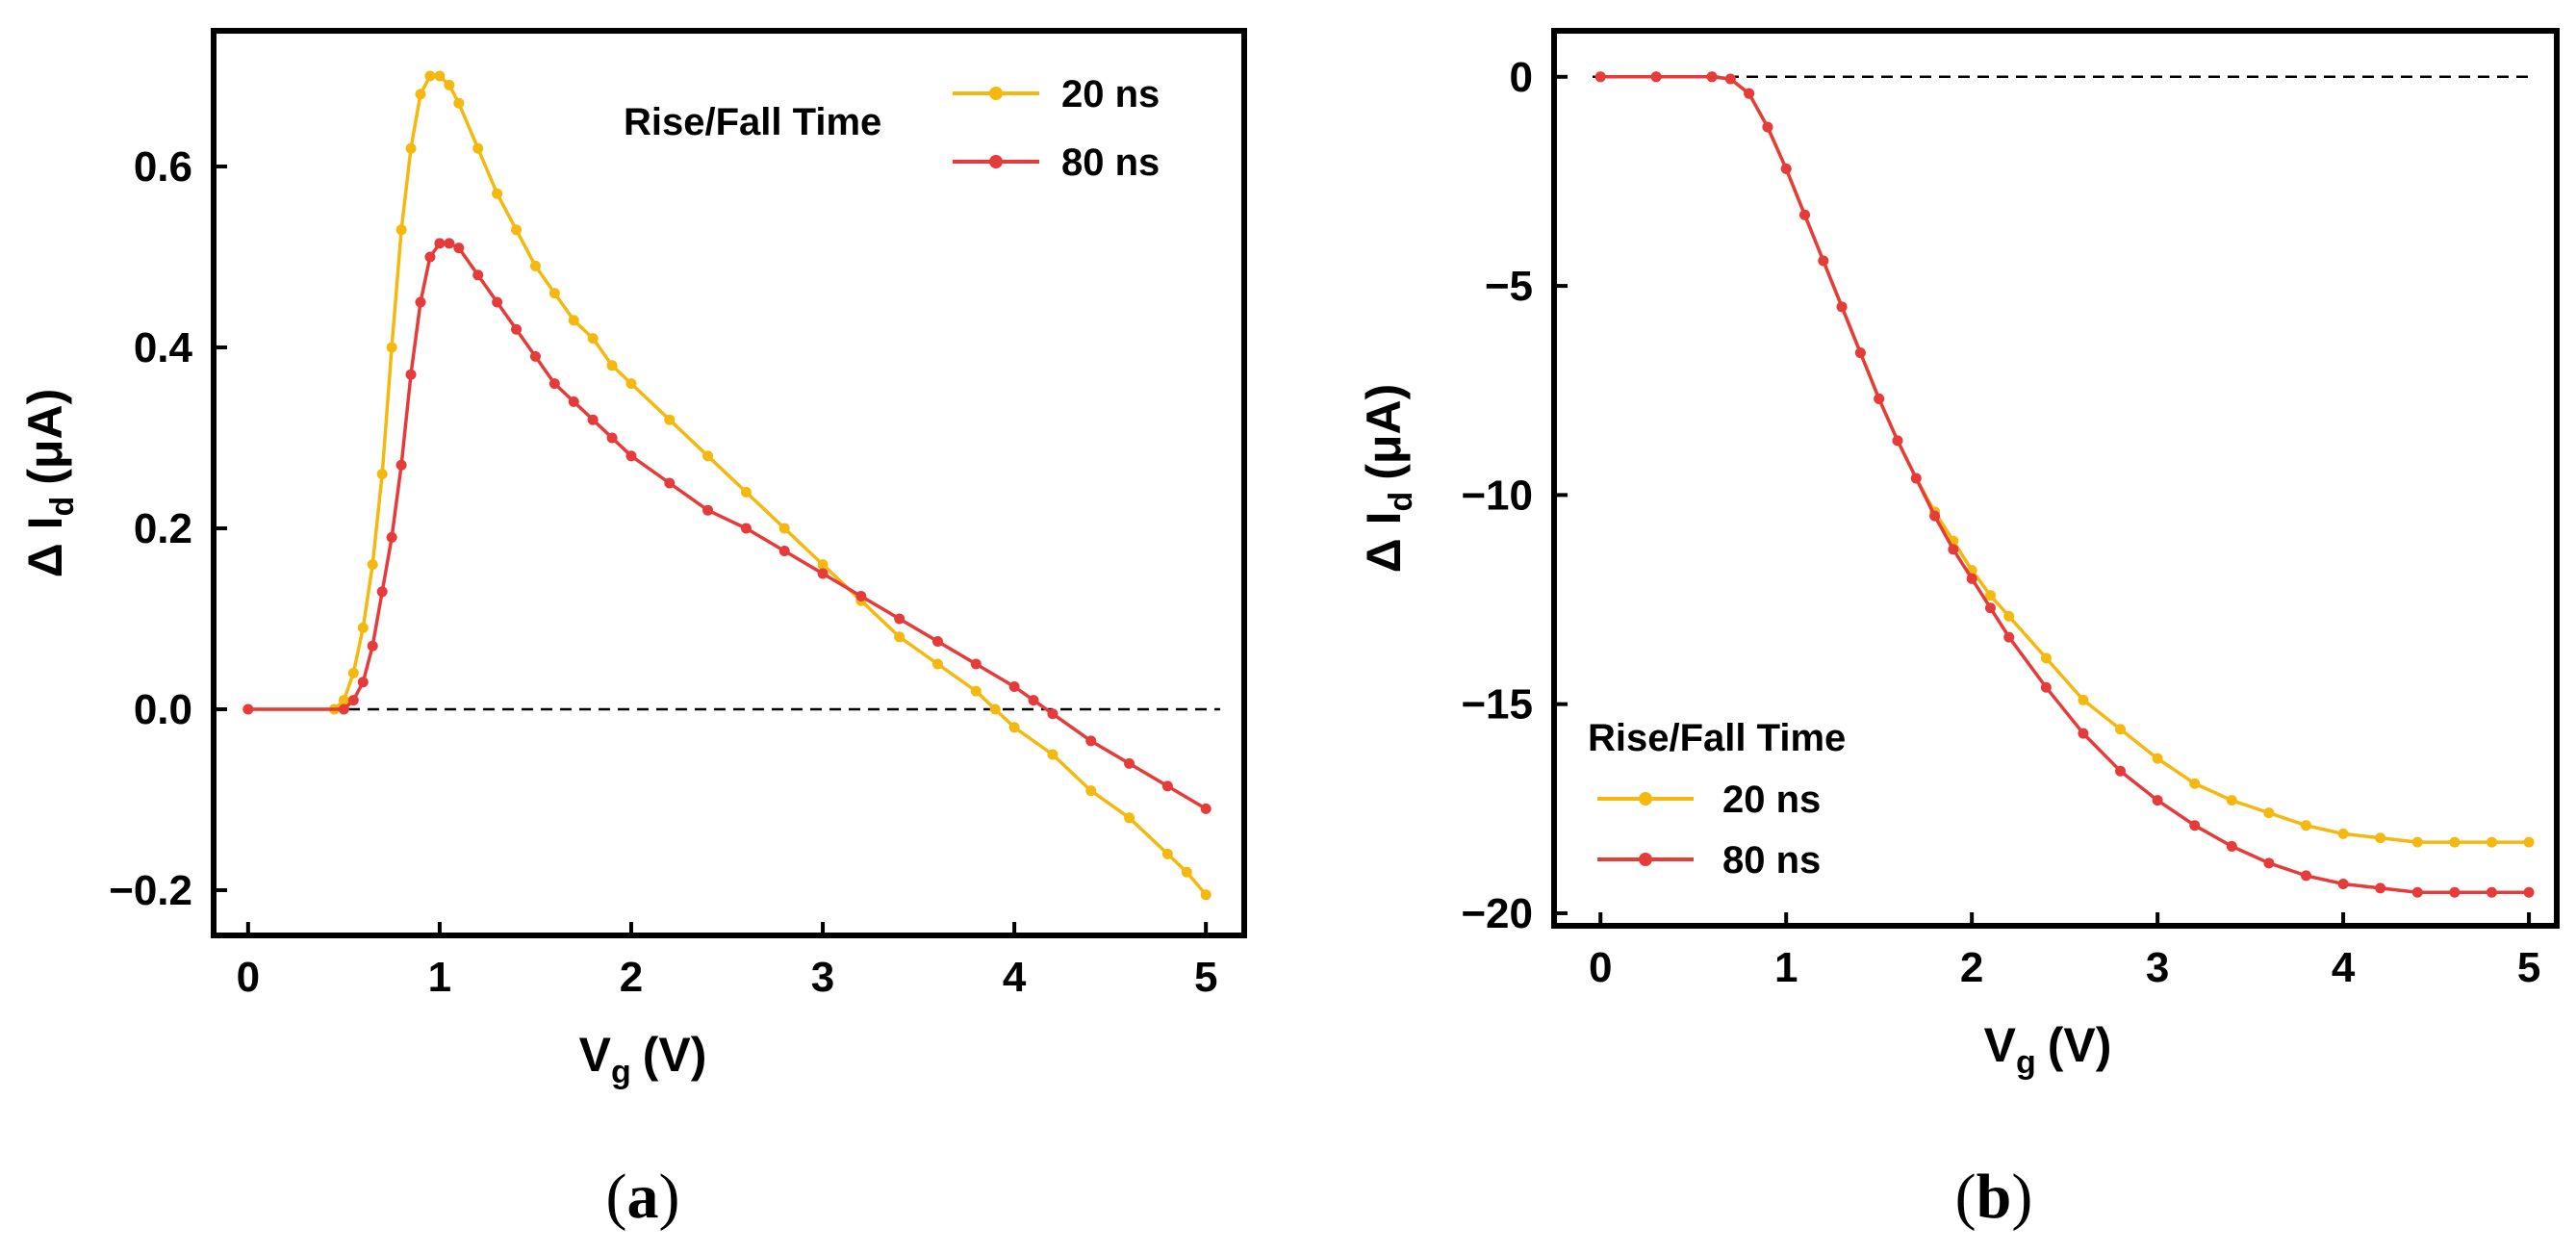 Image resolution: width=2576 pixels, height=1253 pixels. What do you see at coordinates (1966, 1197) in the screenshot?
I see `panel-label-open: (` at bounding box center [1966, 1197].